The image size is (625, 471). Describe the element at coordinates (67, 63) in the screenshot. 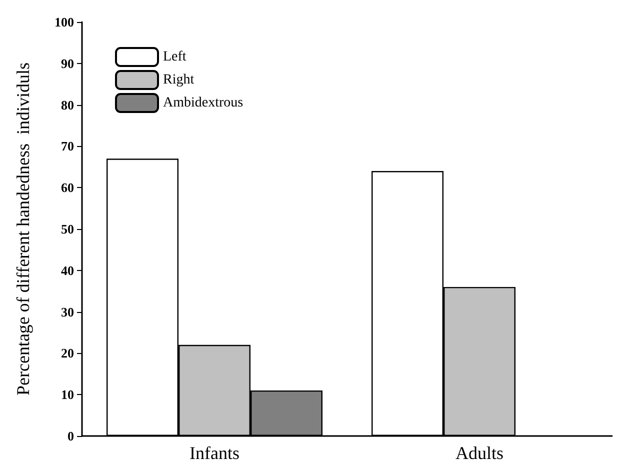

I see `y-tick-label: 90` at that location.